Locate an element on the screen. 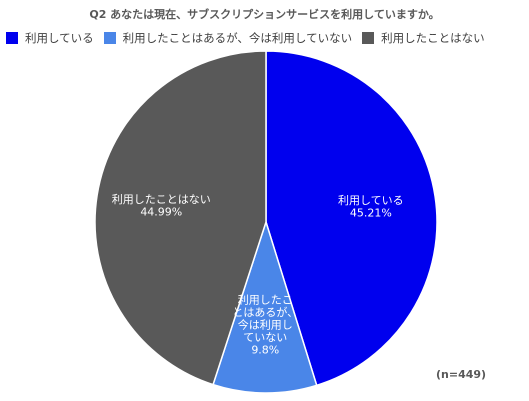  slice-label-line: 利用したこ is located at coordinates (265, 300).